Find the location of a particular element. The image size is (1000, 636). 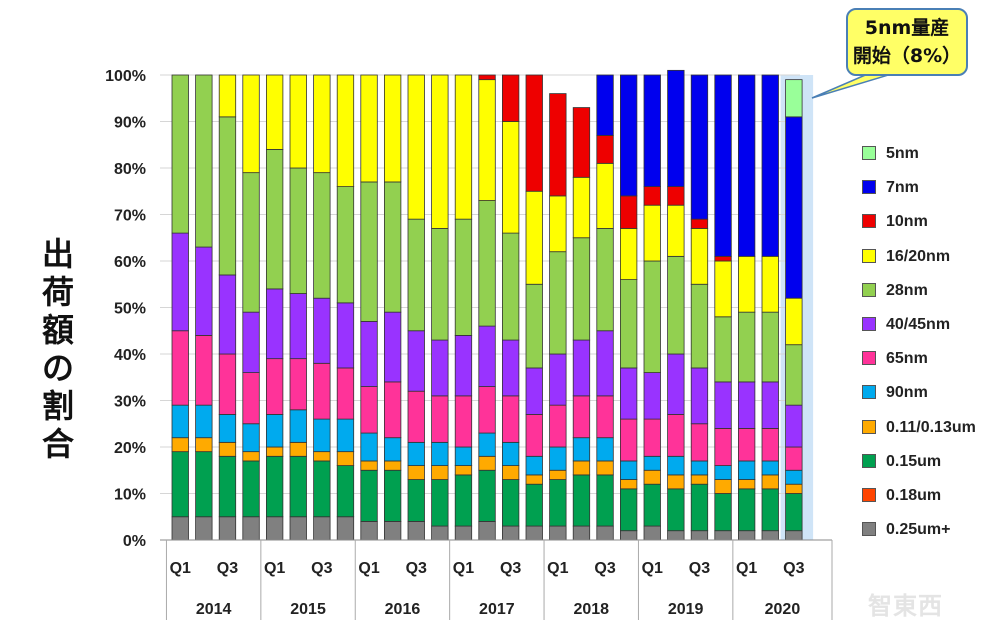

legend-label: 0.11/0.13um is located at coordinates (931, 427).